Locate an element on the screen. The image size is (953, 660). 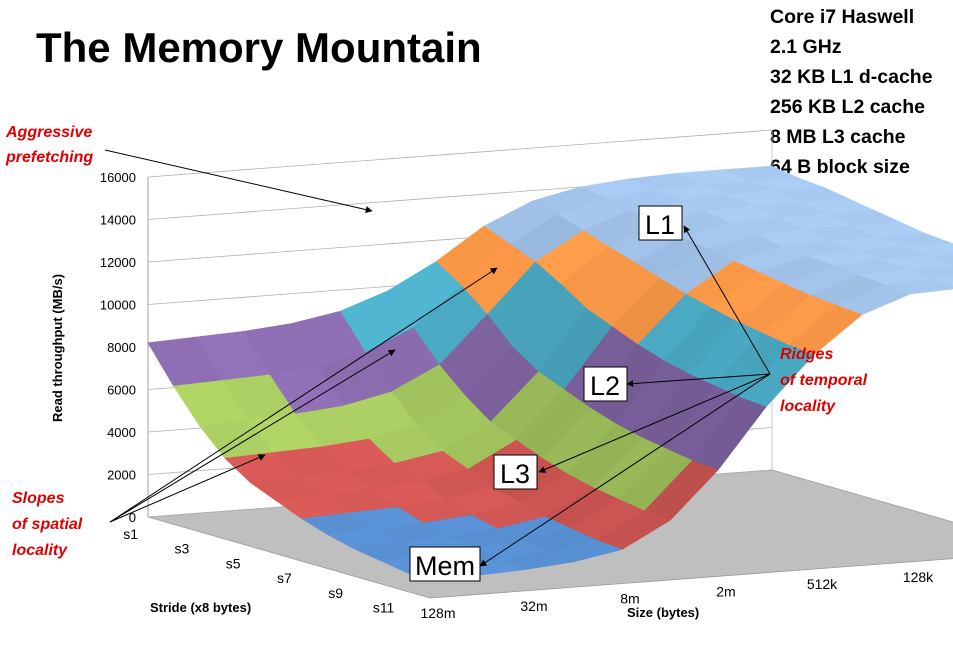
arrow-ridge-mem is located at coordinates (625, 470).